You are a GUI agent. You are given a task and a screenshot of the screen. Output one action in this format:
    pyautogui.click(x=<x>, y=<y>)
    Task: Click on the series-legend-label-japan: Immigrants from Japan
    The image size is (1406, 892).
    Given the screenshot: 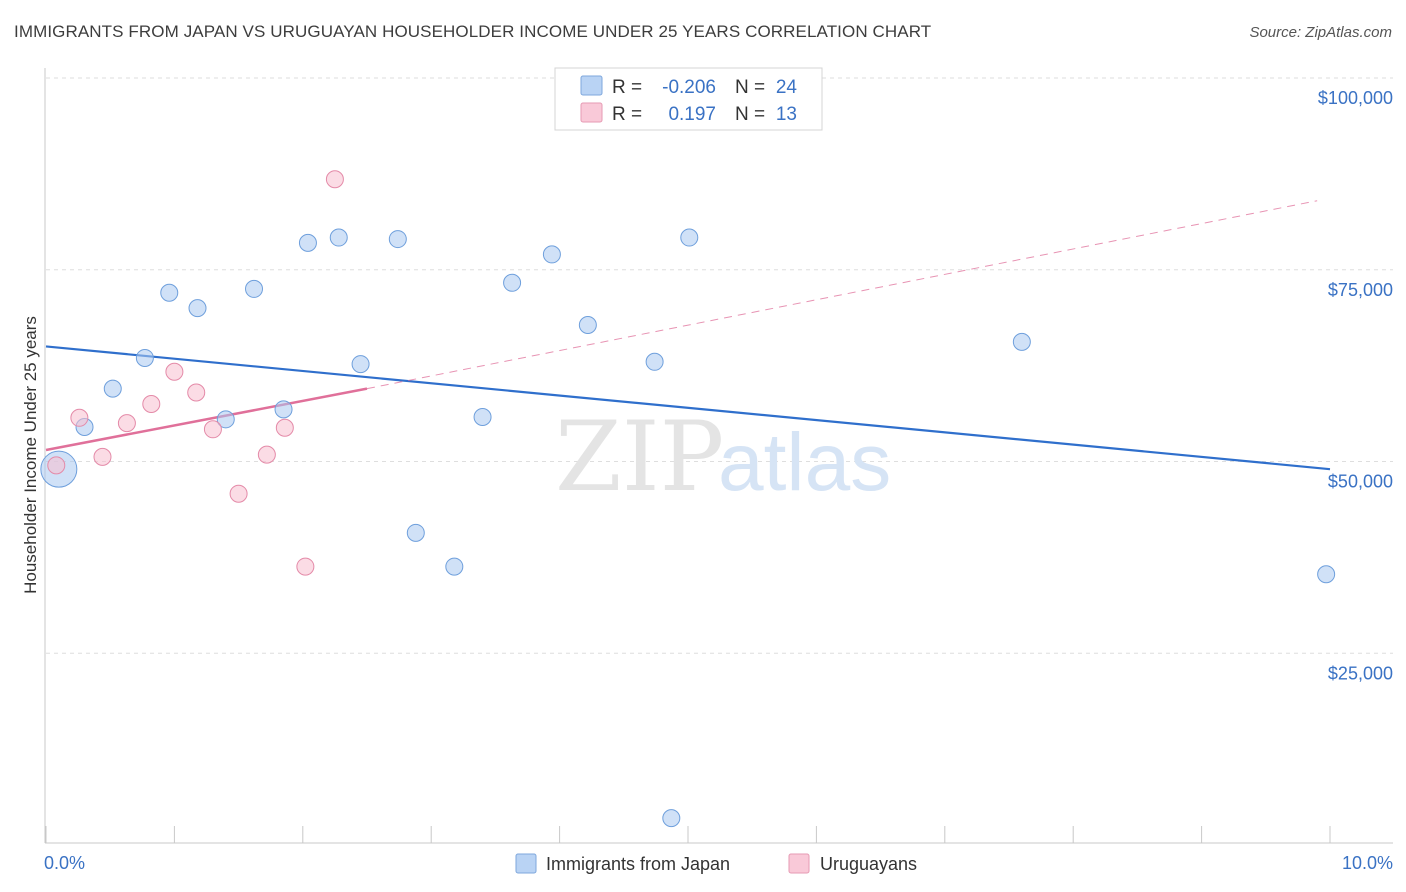 What is the action you would take?
    pyautogui.click(x=638, y=864)
    